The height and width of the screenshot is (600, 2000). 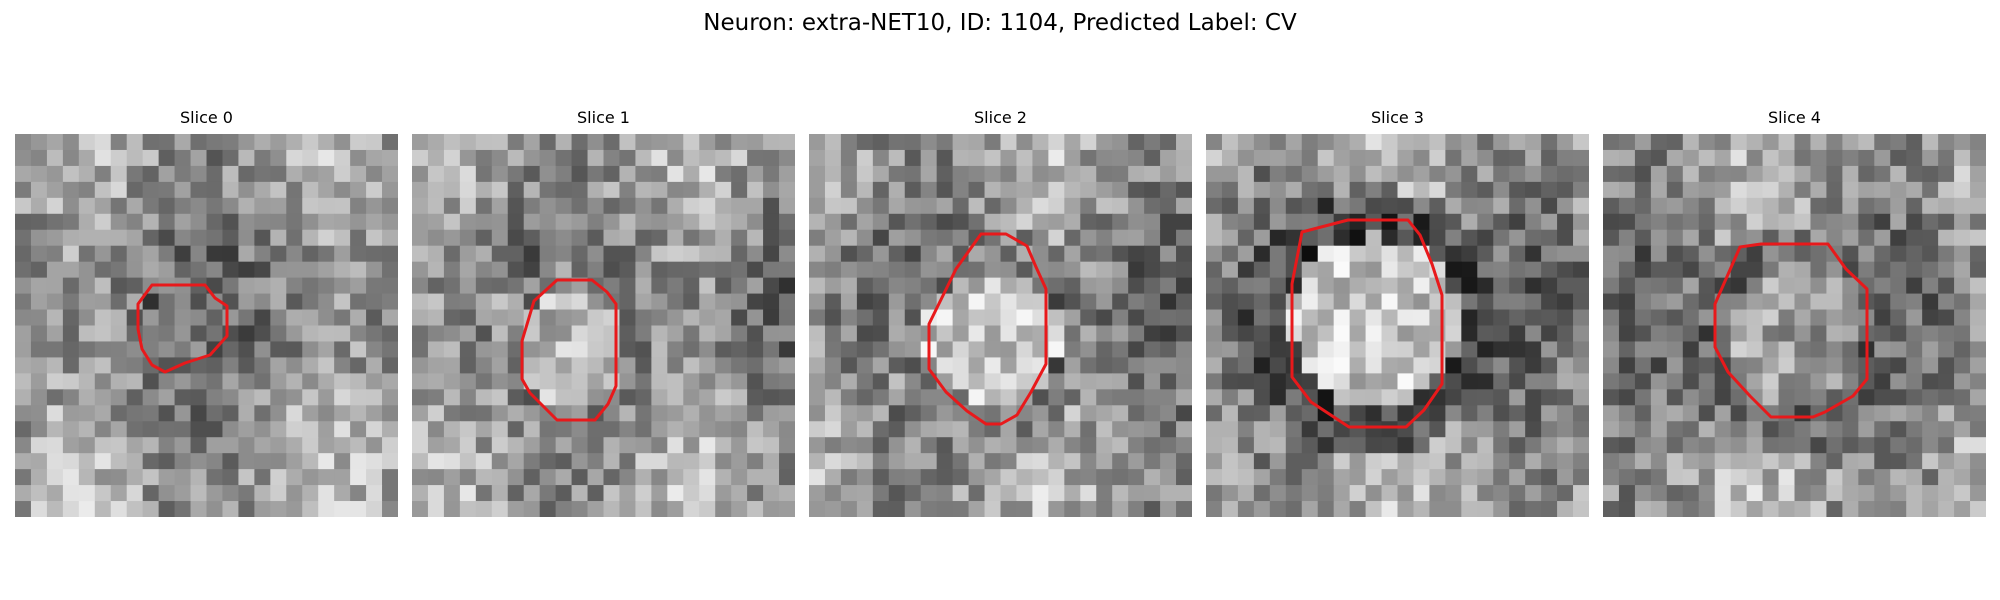 I want to click on slice-title: Slice 2, so click(x=1000, y=117).